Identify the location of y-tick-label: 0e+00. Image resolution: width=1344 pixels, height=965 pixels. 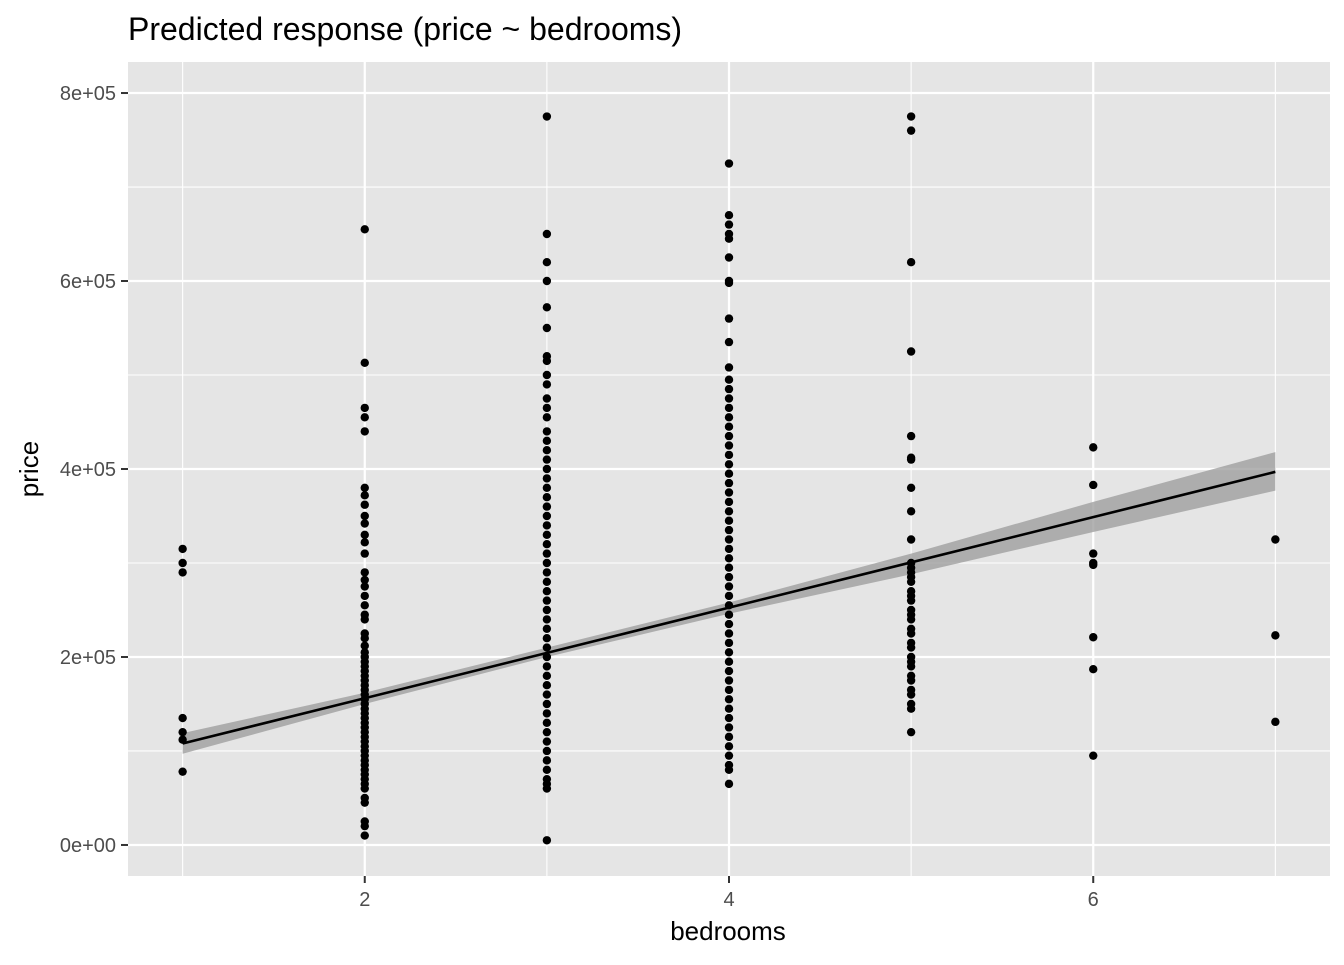
(88, 846).